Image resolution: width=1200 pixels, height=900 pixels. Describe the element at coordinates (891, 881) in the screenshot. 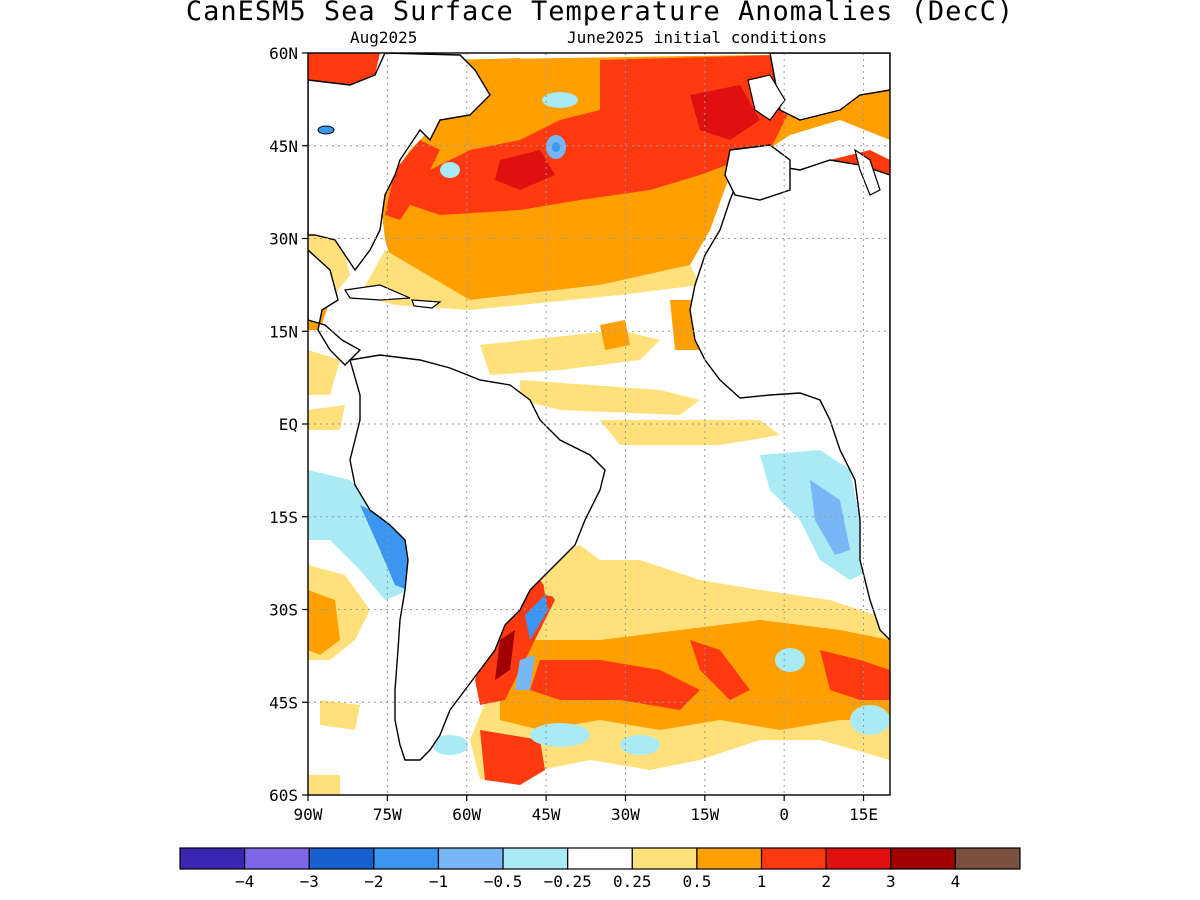

I see `colorbar-label: 3` at that location.